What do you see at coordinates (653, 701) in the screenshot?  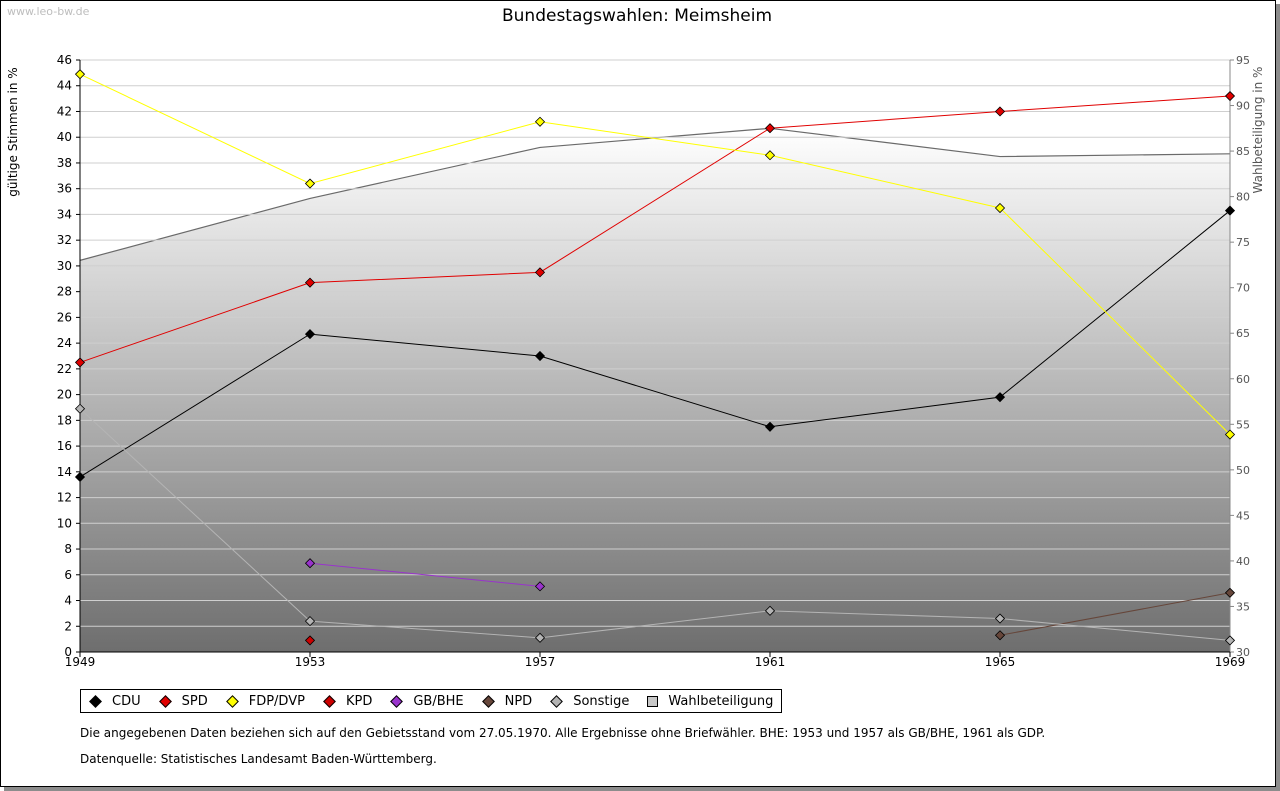 I see `legend-swatch-wahlbeteiligung` at bounding box center [653, 701].